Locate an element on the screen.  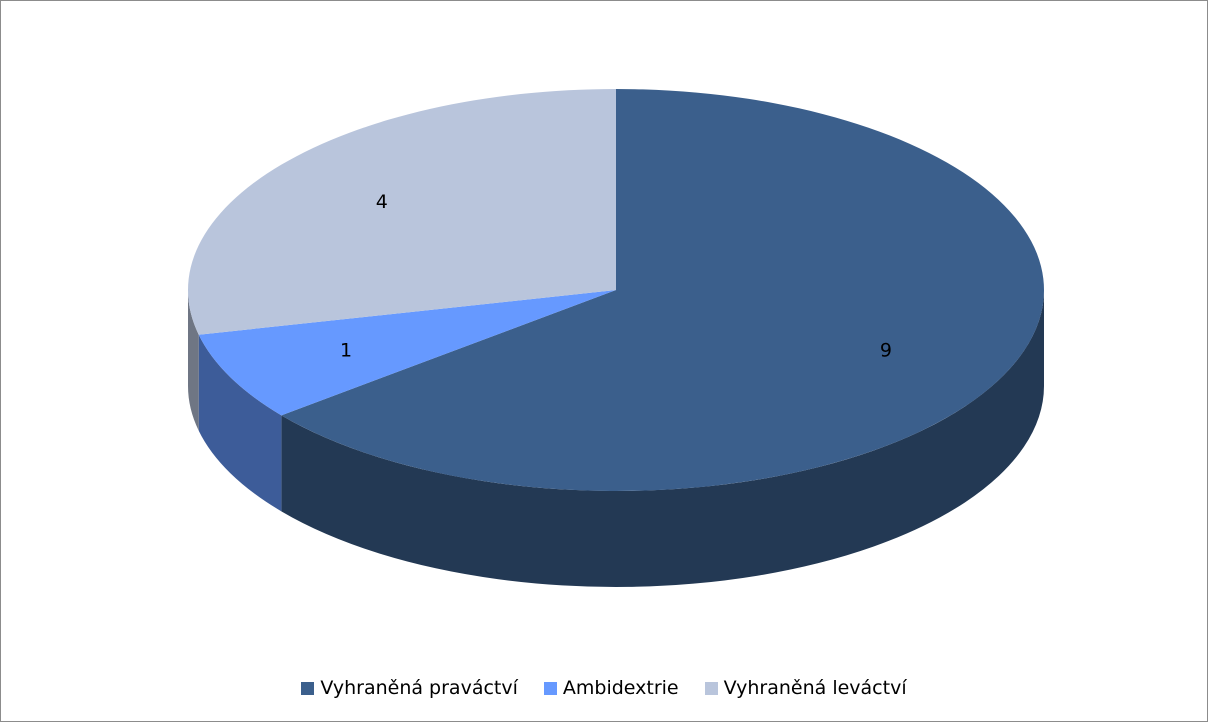
legend-label: Vyhraněná leváctví is located at coordinates (815, 688).